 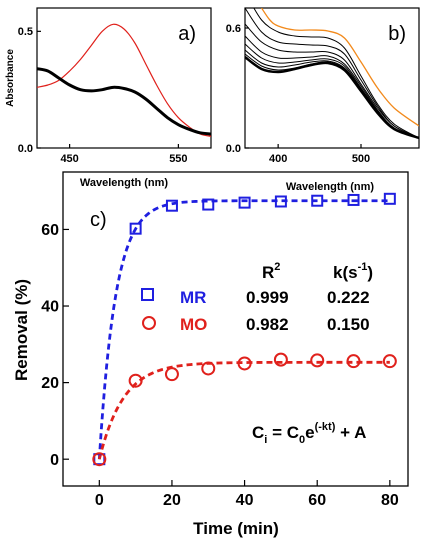 I want to click on mo-r2-value: 0.982, so click(x=267, y=324).